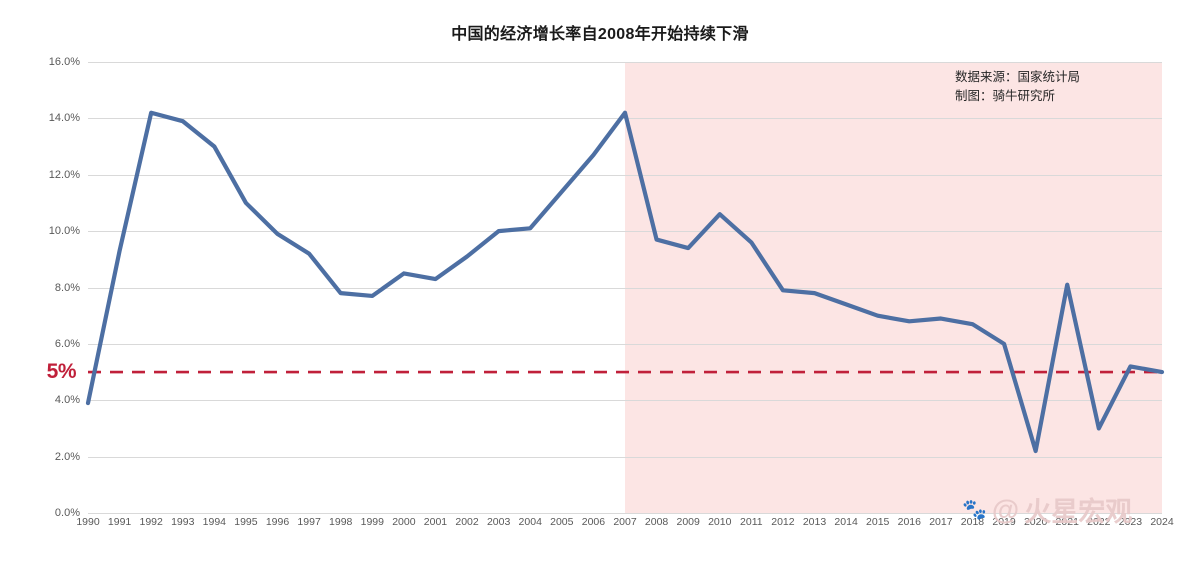  What do you see at coordinates (151, 522) in the screenshot?
I see `x-tick-label: 1992` at bounding box center [151, 522].